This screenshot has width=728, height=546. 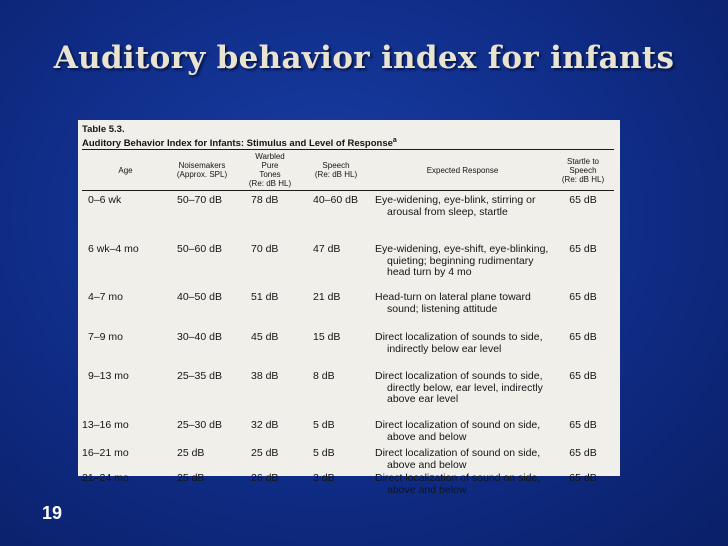 I want to click on cell-noisemakers: 25–35 dB, so click(x=199, y=376).